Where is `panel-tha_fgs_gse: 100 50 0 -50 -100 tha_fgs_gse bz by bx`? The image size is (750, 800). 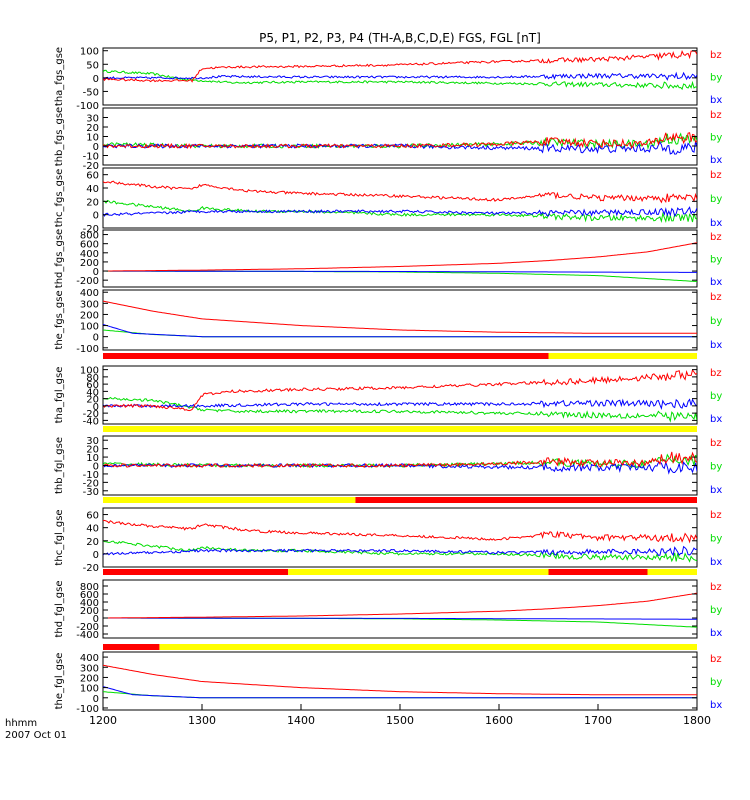
panel-tha_fgs_gse: 100 50 0 -50 -100 tha_fgs_gse bz by bx is located at coordinates (388, 79).